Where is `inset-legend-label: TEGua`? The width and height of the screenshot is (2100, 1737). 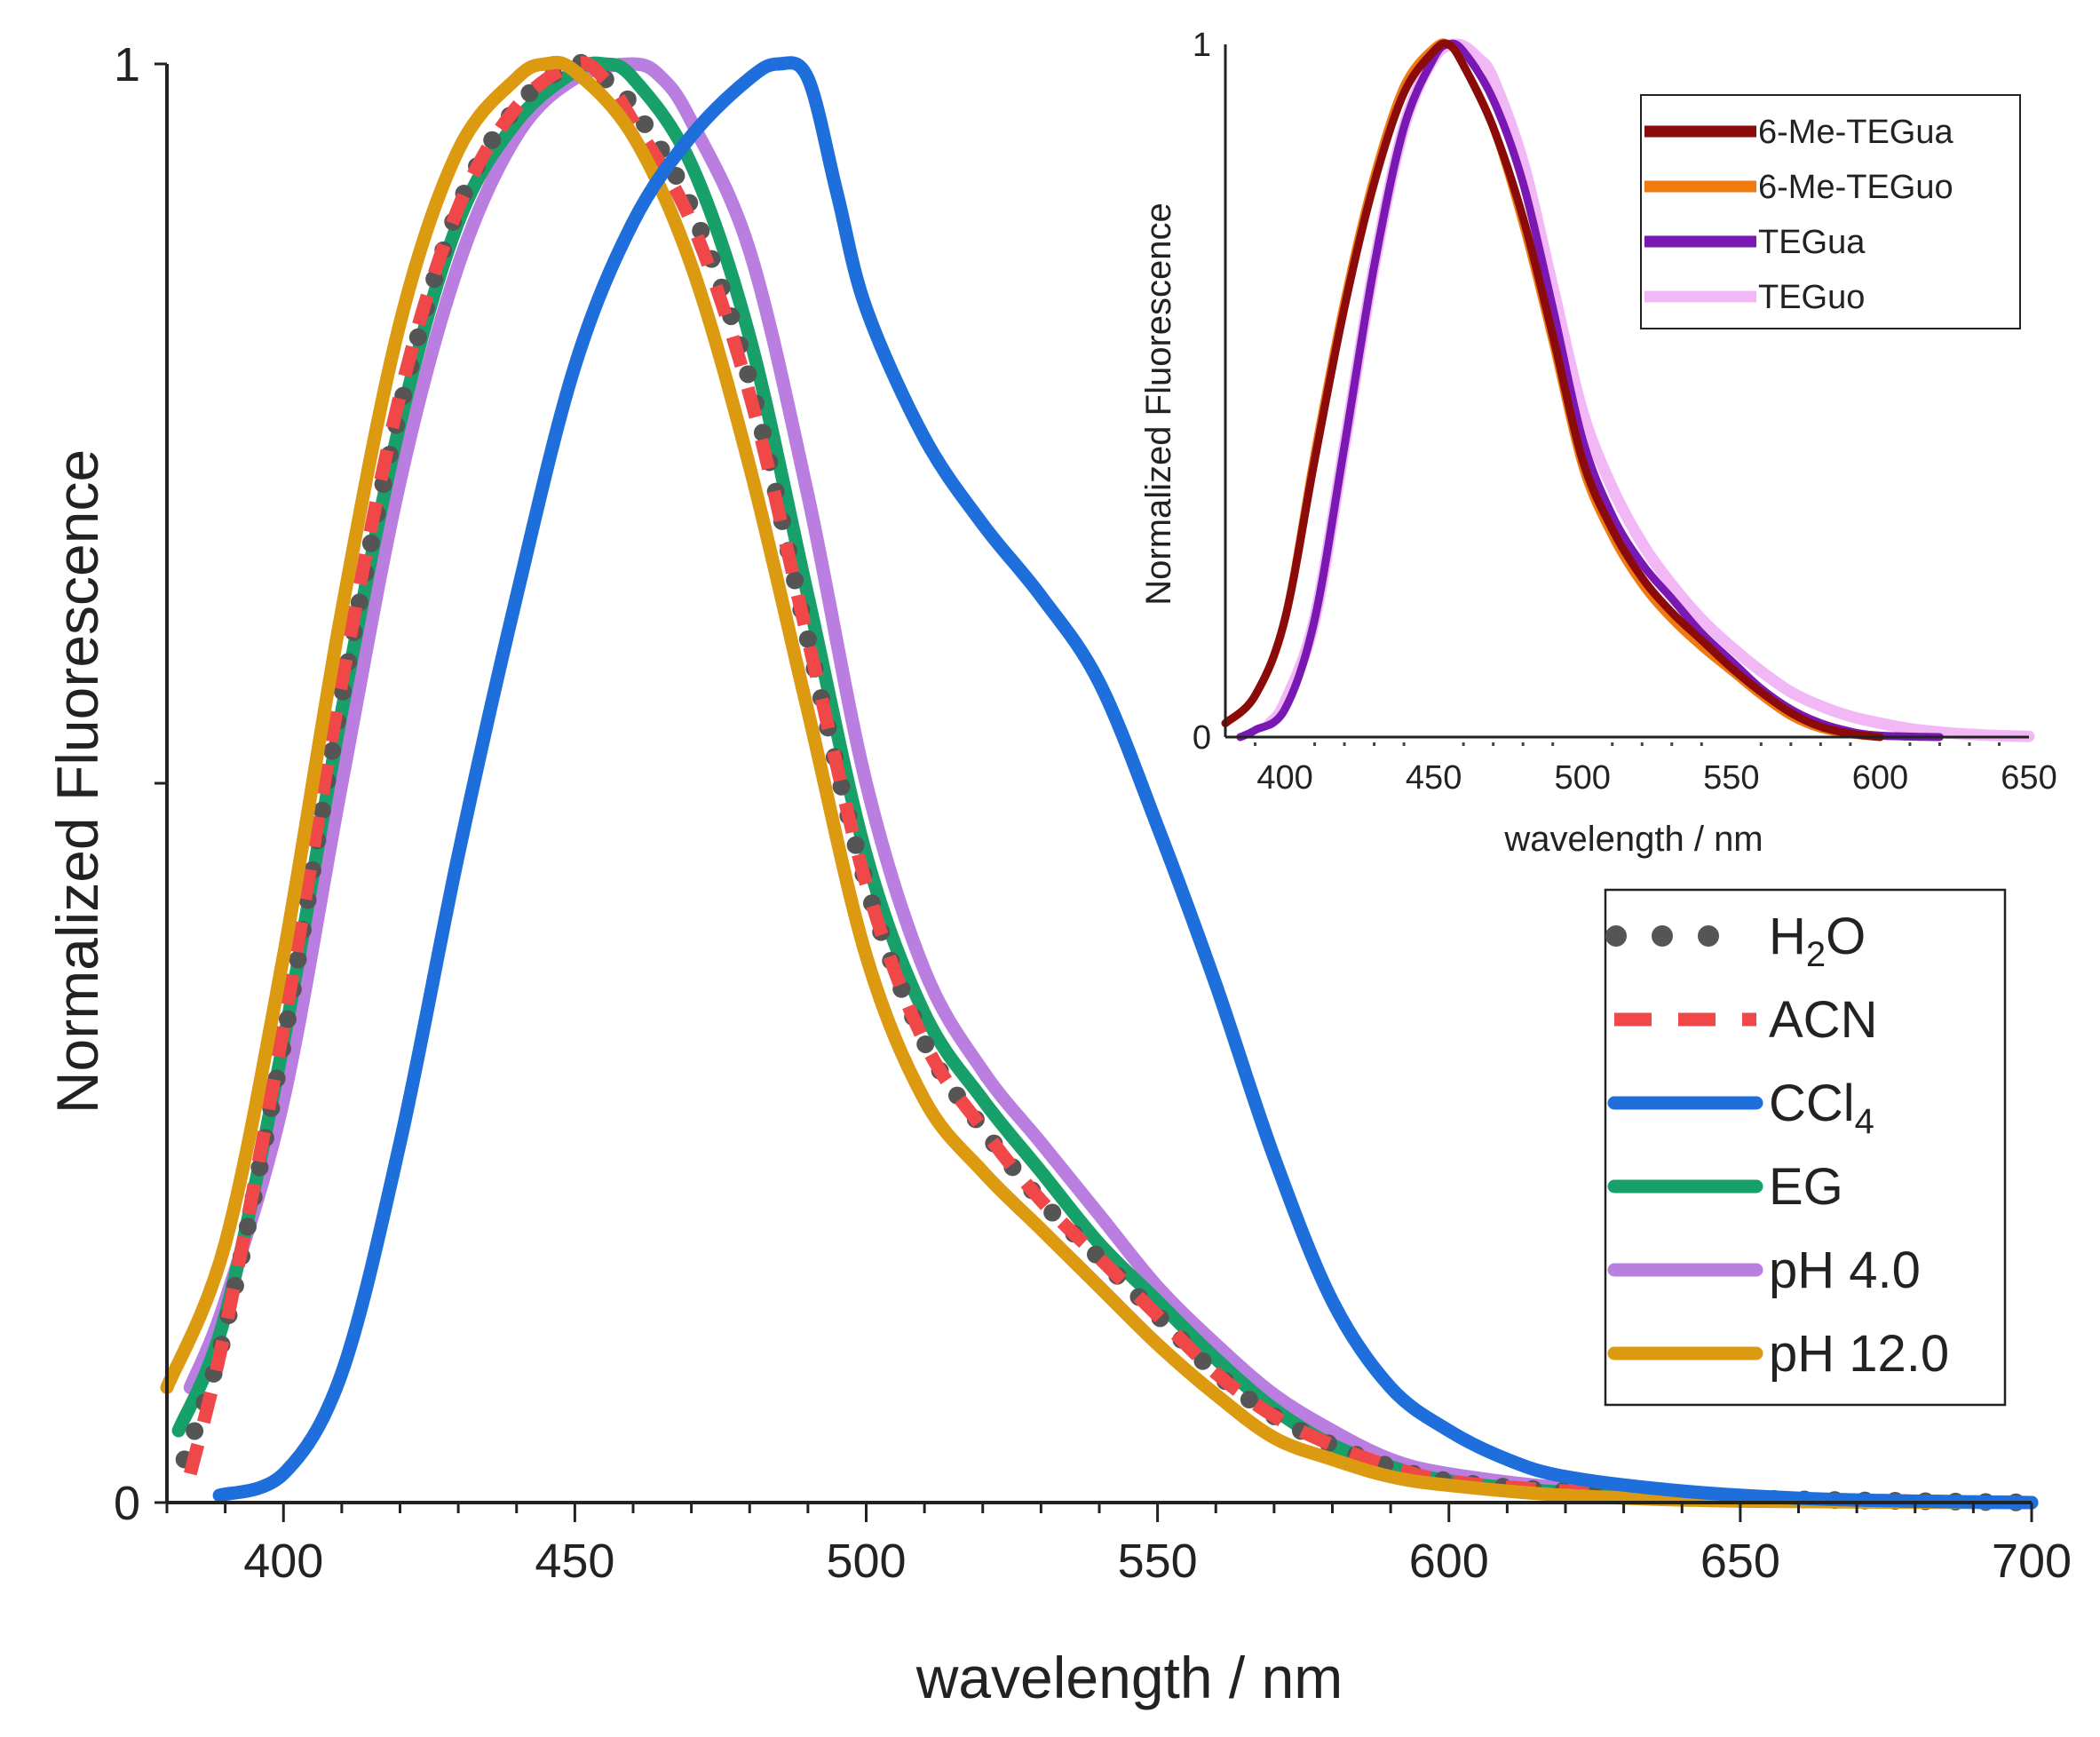
inset-legend-label: TEGua is located at coordinates (1812, 243).